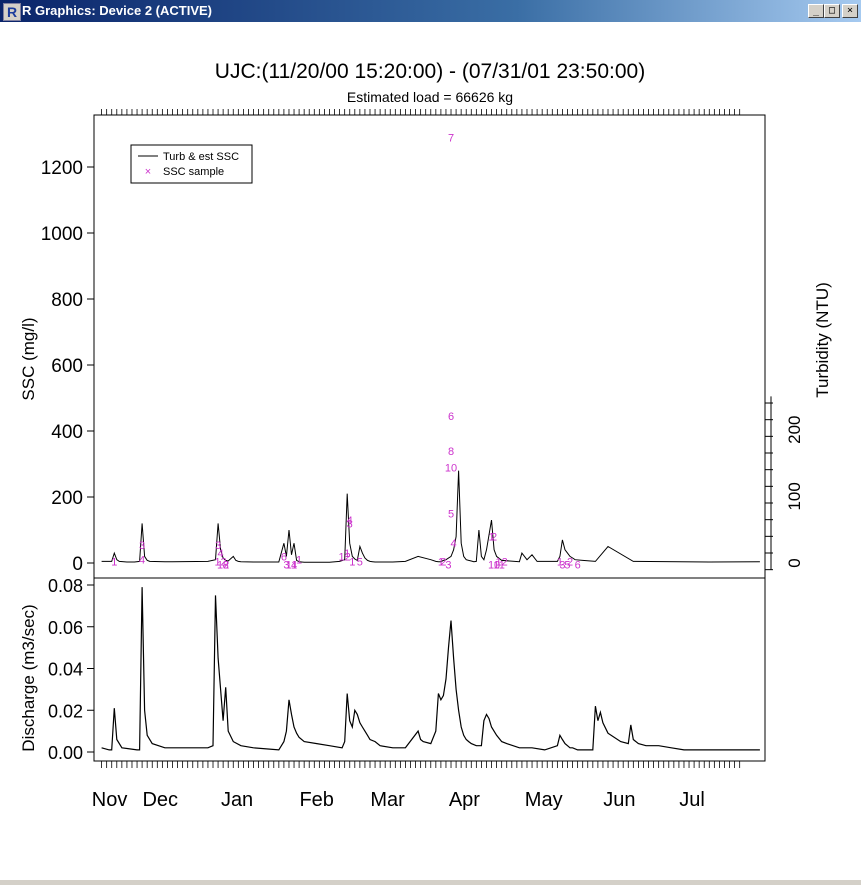 Image resolution: width=861 pixels, height=885 pixels. Describe the element at coordinates (193, 172) in the screenshot. I see `legend-point-label: SSC sample` at that location.